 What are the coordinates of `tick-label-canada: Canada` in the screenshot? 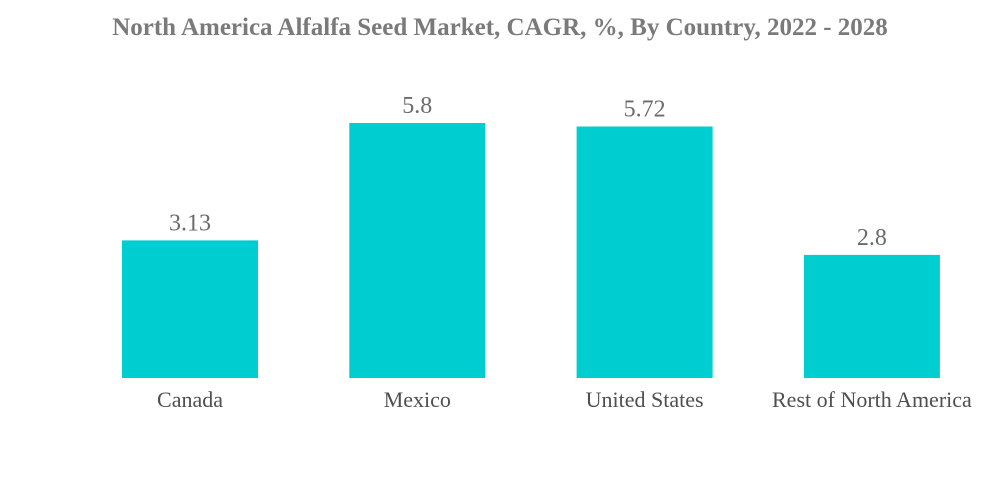 It's located at (190, 399).